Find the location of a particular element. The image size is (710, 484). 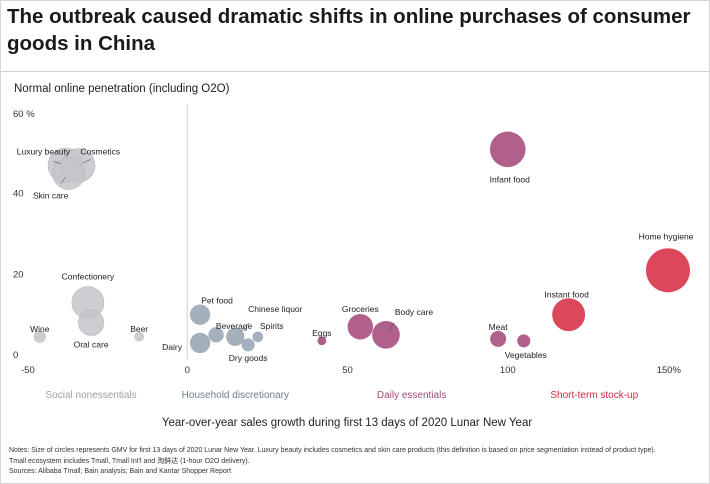

bubble-pet-food is located at coordinates (200, 314).